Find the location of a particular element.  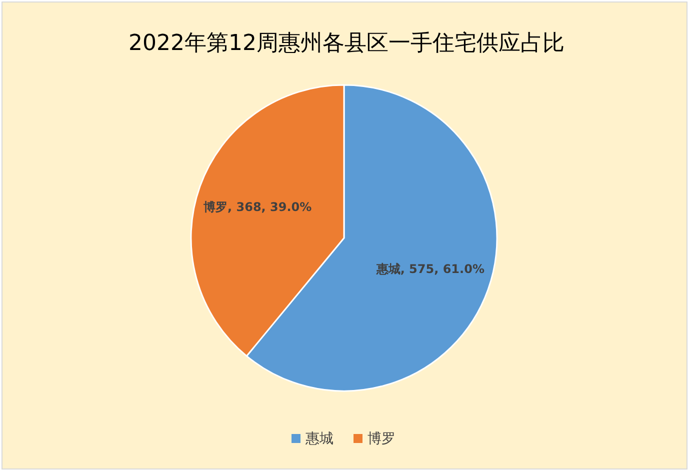

data-label: 博罗, 368, 39.0% is located at coordinates (257, 207).